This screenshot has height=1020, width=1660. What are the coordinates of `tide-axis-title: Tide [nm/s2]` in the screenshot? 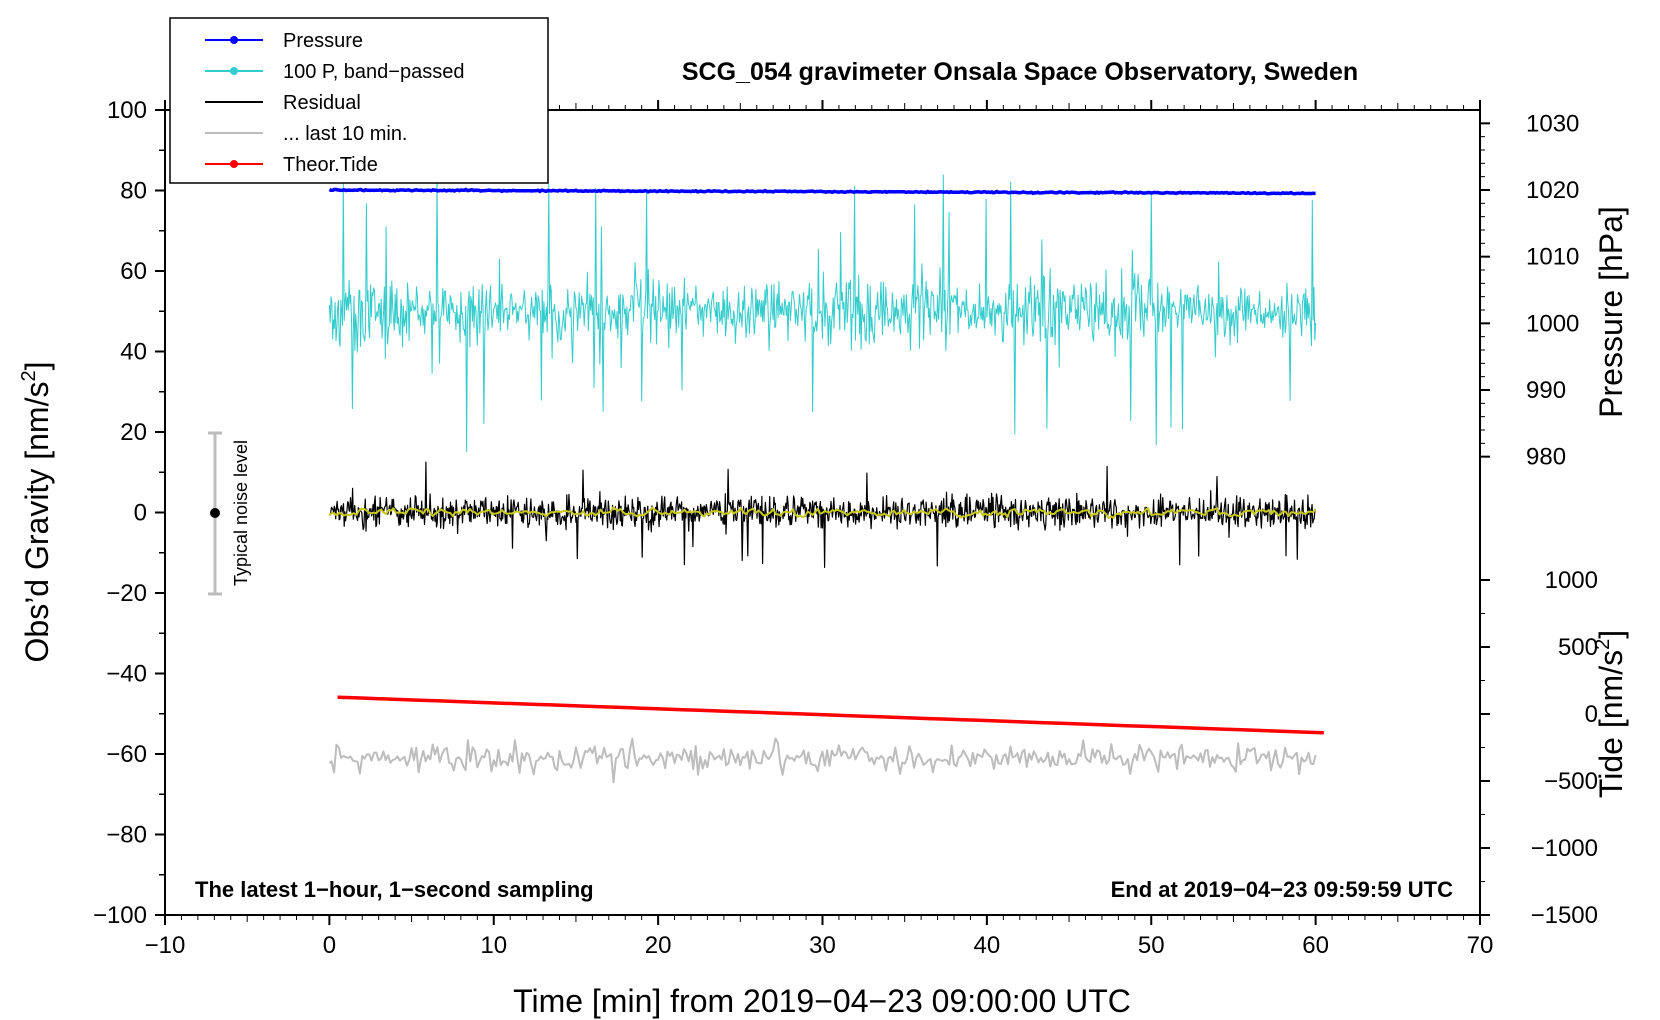 It's located at (1610, 714).